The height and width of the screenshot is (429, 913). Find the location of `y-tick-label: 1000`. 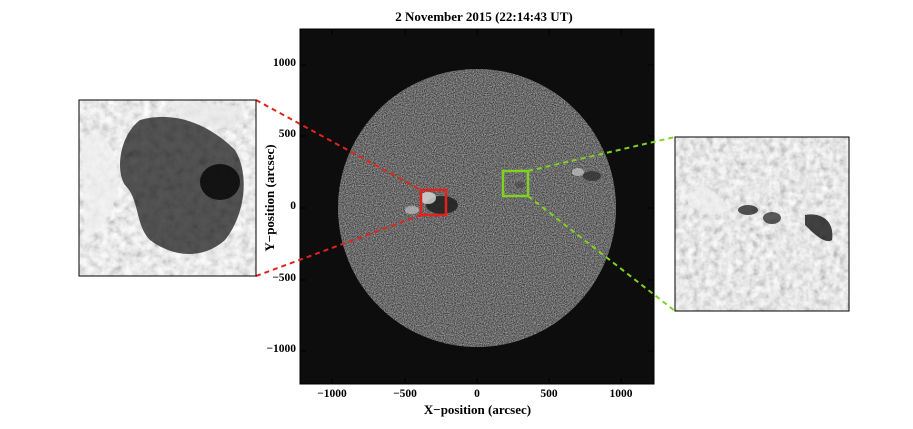

y-tick-label: 1000 is located at coordinates (284, 63).